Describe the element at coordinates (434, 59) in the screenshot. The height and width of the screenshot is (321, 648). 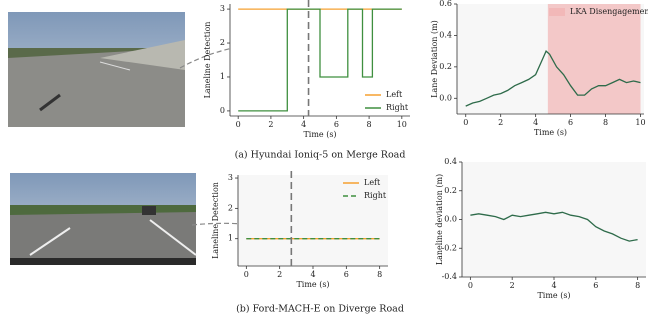
I see `y-axis-label: Lane Deviation (m)` at that location.